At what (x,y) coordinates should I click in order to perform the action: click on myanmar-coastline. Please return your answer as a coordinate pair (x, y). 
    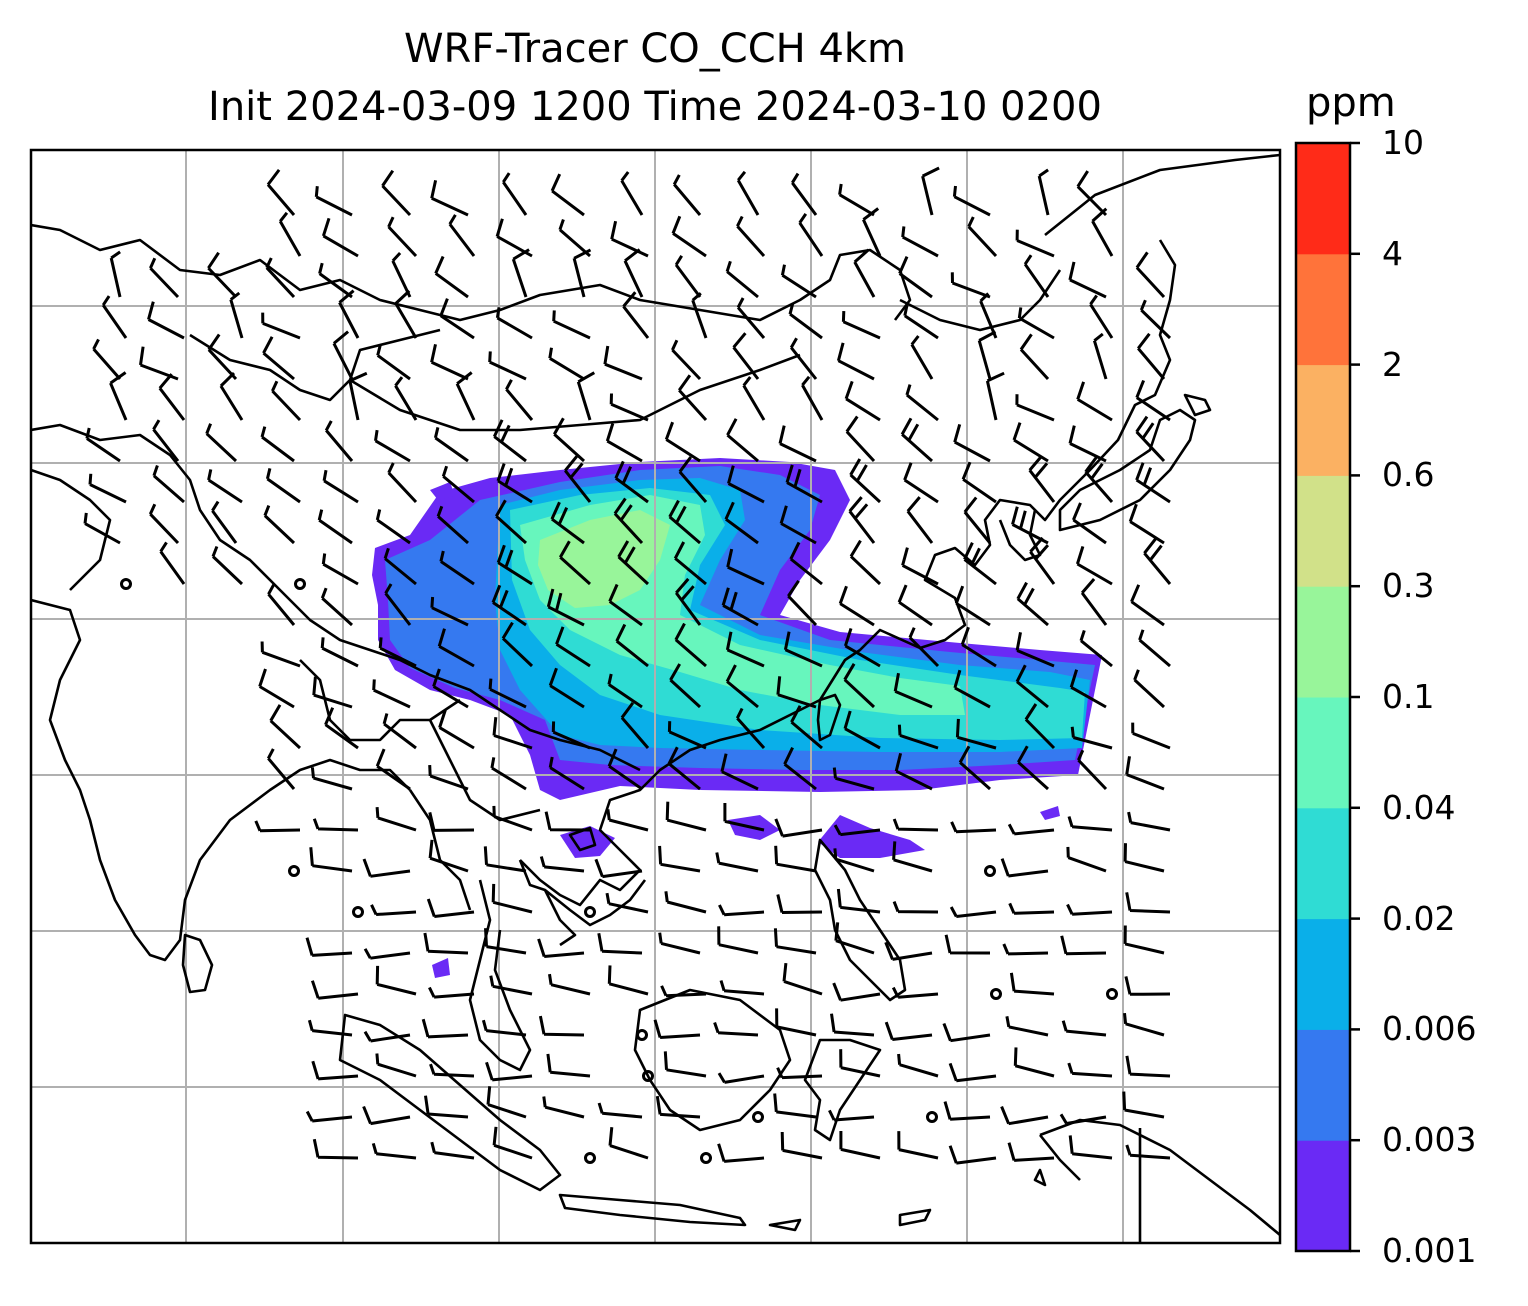
    Looking at the image, I should click on (440, 850).